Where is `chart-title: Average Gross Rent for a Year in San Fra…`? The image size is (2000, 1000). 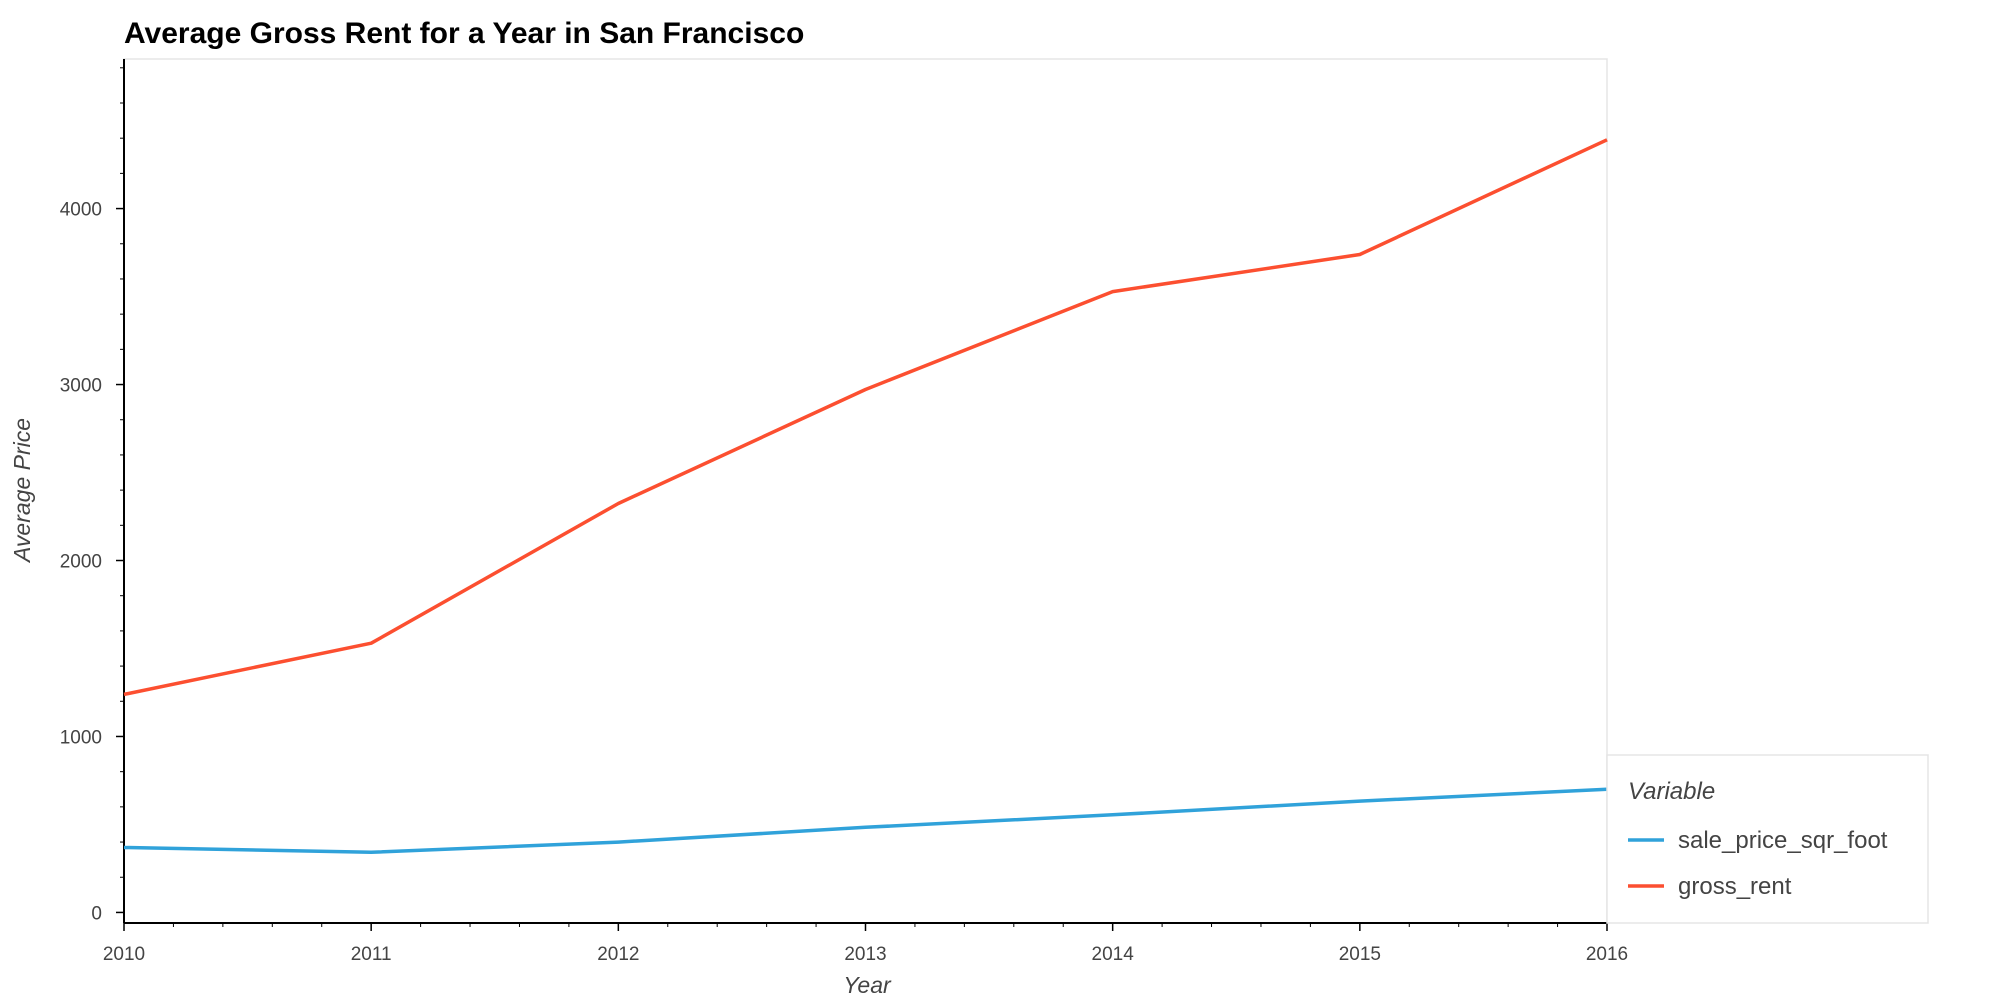 chart-title: Average Gross Rent for a Year in San Fra… is located at coordinates (464, 33).